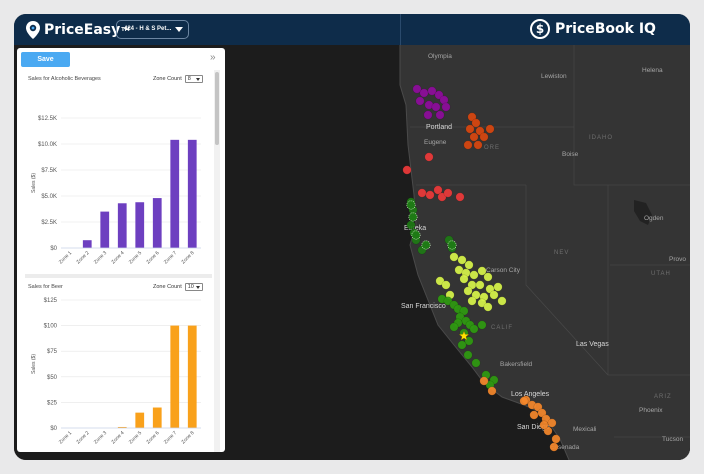 This screenshot has height=474, width=704. Describe the element at coordinates (217, 108) in the screenshot. I see `scrollbar-thumb` at that location.